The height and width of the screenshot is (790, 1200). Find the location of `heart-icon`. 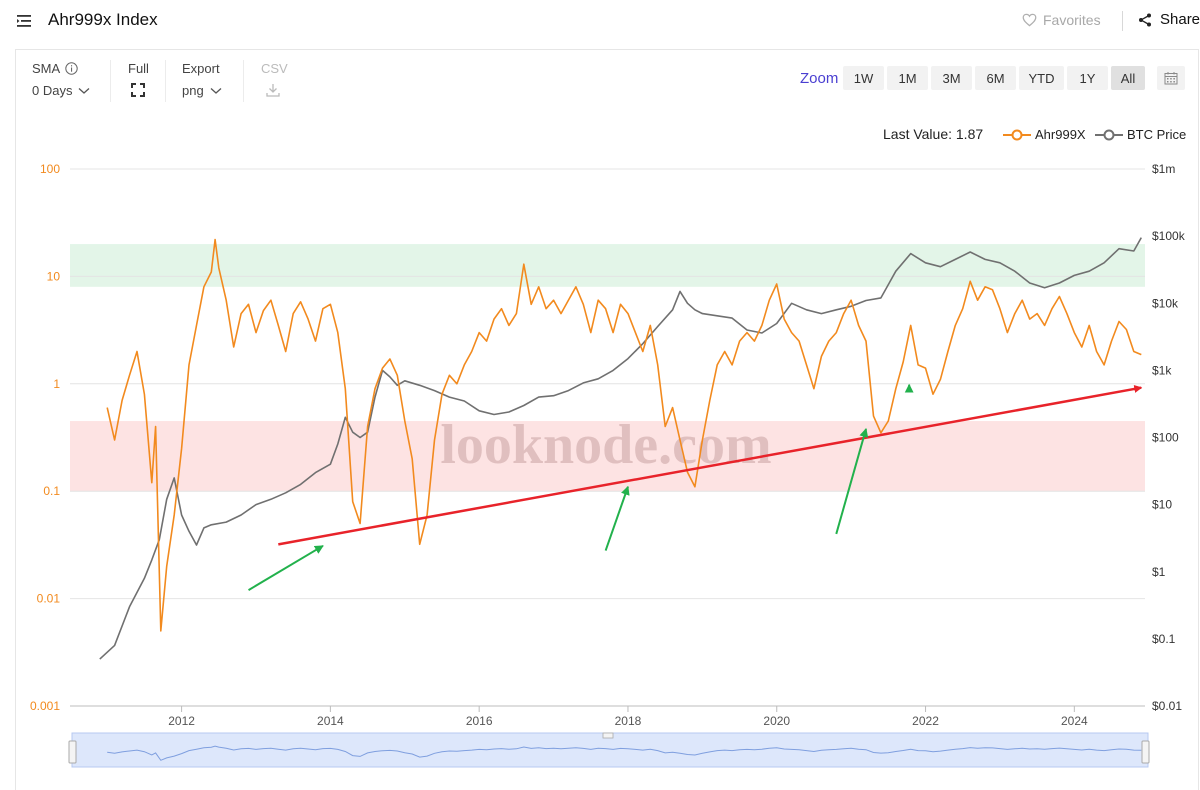

heart-icon is located at coordinates (1029, 20).